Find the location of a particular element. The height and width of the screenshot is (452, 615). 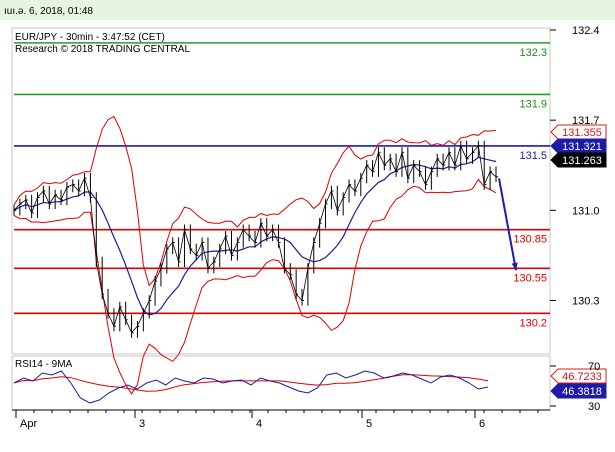

rsi-tick-label-0: 70 is located at coordinates (594, 367).